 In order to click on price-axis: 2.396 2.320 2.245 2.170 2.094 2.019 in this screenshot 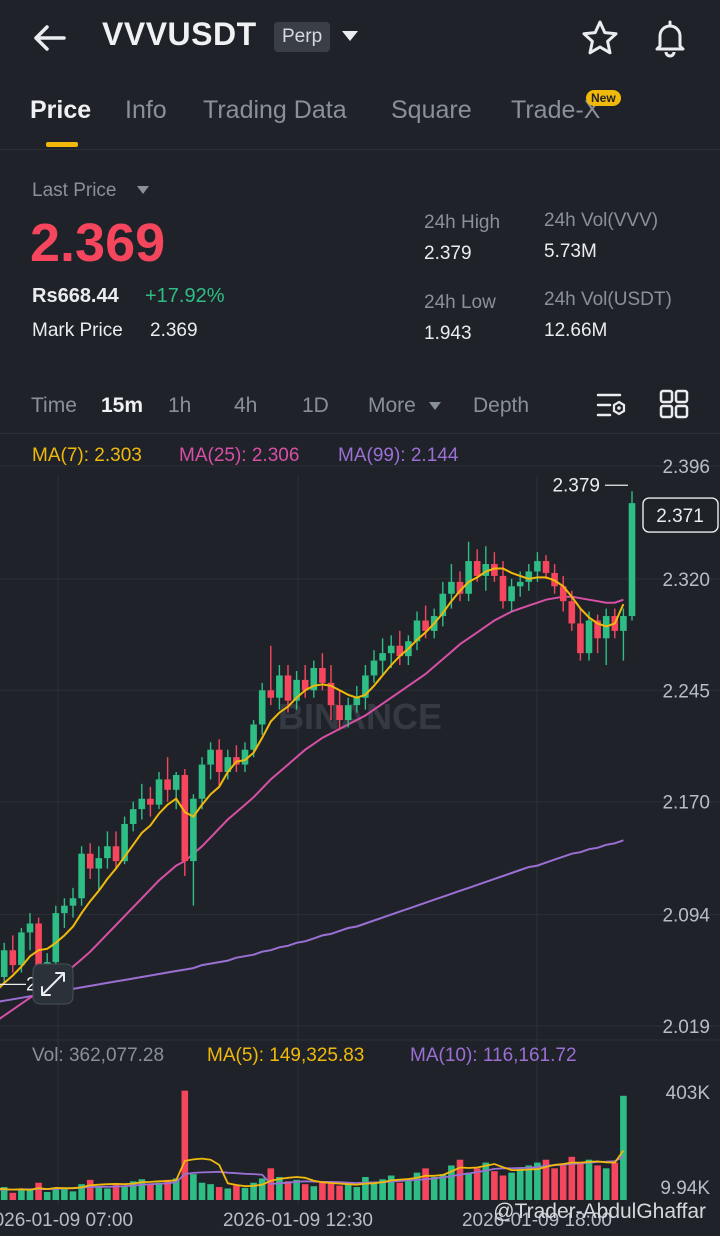, I will do `click(686, 747)`.